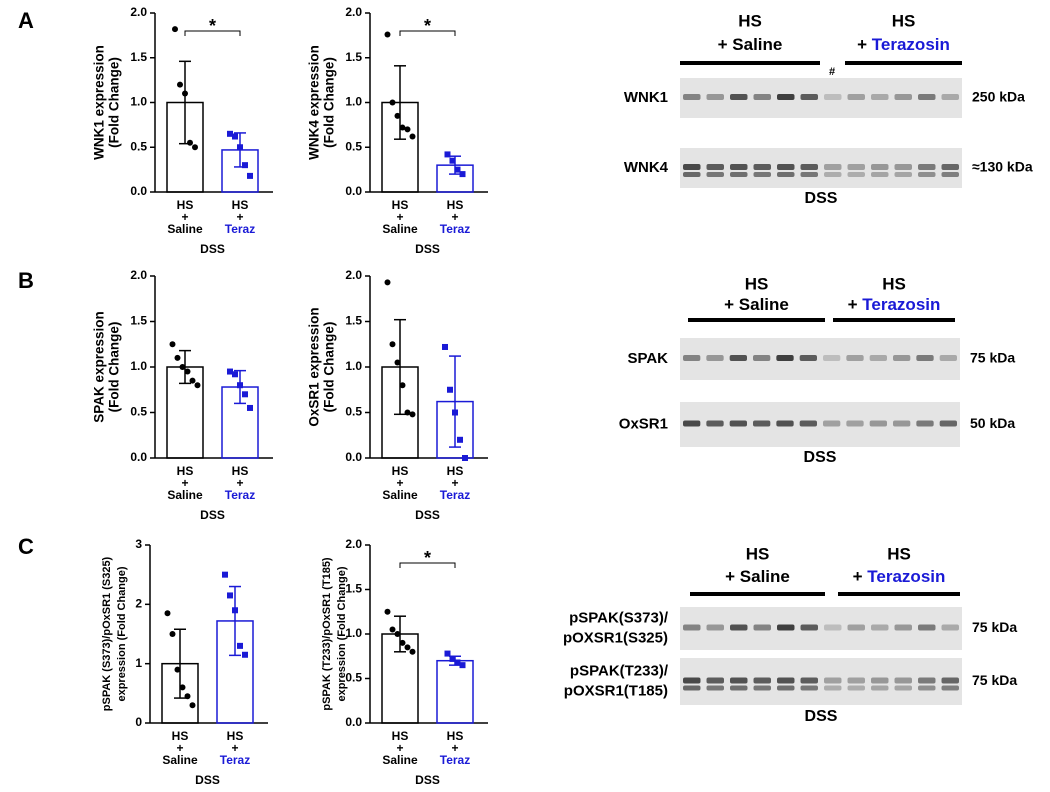 The width and height of the screenshot is (1050, 792). I want to click on y-tick-label: 0.0, so click(138, 457).